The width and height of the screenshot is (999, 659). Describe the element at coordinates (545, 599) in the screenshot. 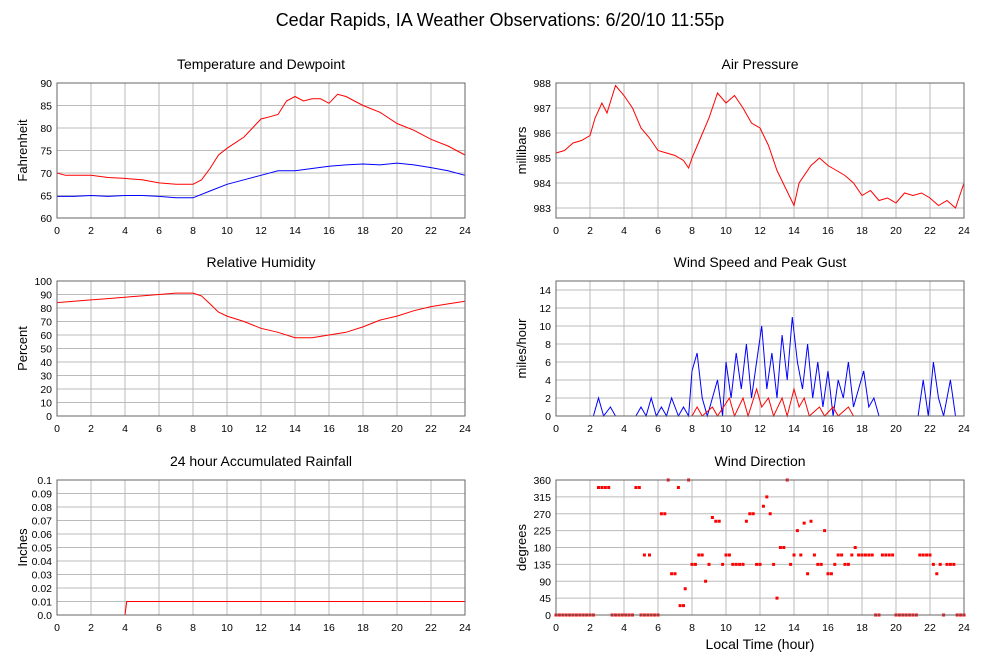

I see `direction-y-tick-label: 45` at that location.